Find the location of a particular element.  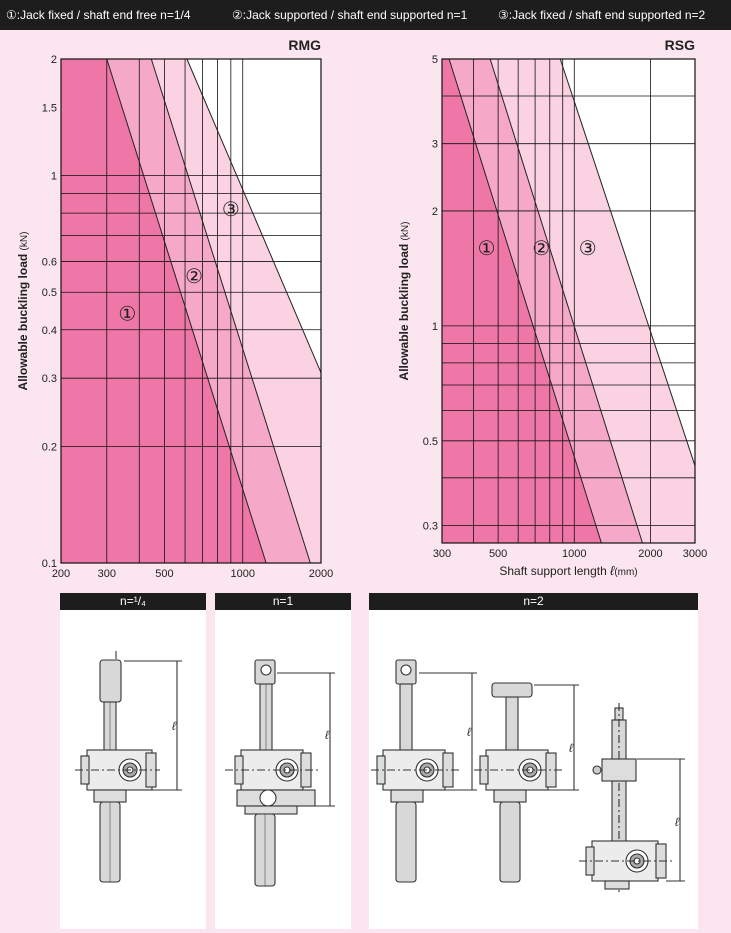

rsg-region-label-2: ② is located at coordinates (541, 249).